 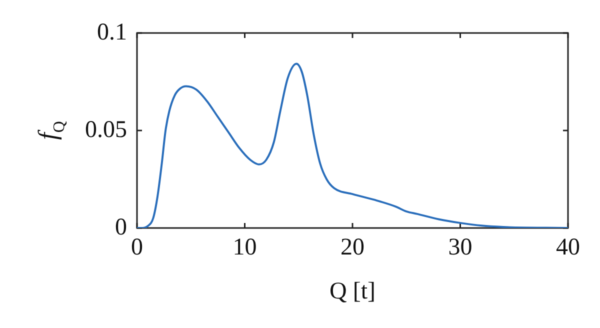 What do you see at coordinates (568, 247) in the screenshot?
I see `x-tick-label: 40` at bounding box center [568, 247].